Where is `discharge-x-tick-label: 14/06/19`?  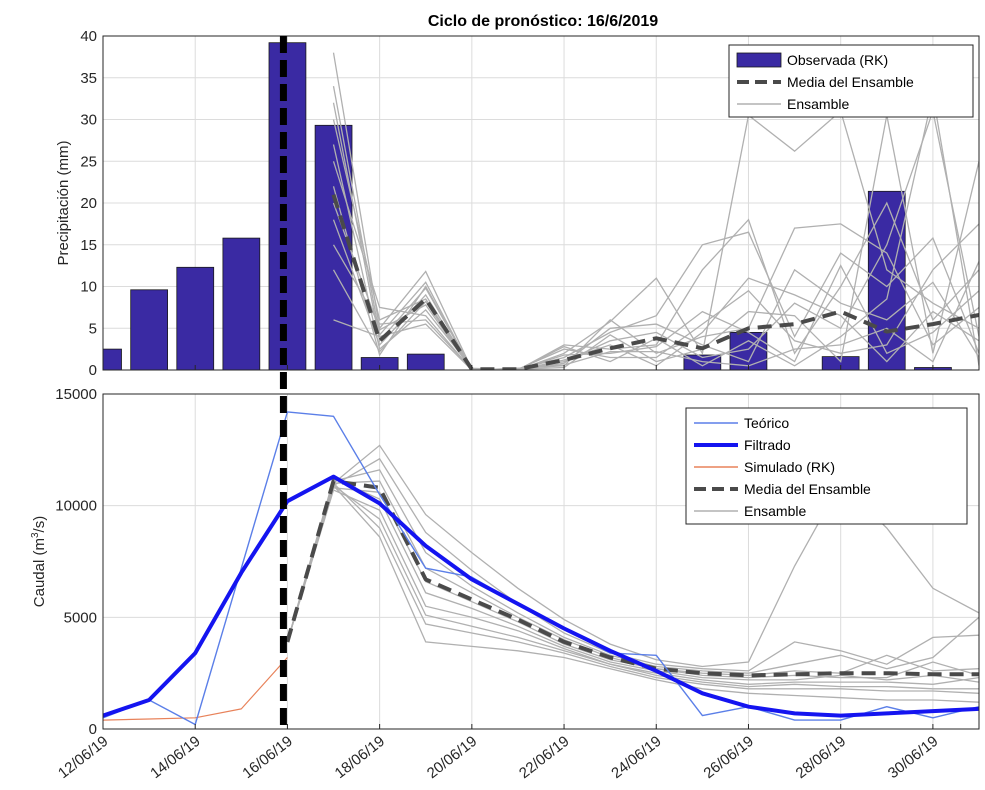
discharge-x-tick-label: 14/06/19 is located at coordinates (175, 757).